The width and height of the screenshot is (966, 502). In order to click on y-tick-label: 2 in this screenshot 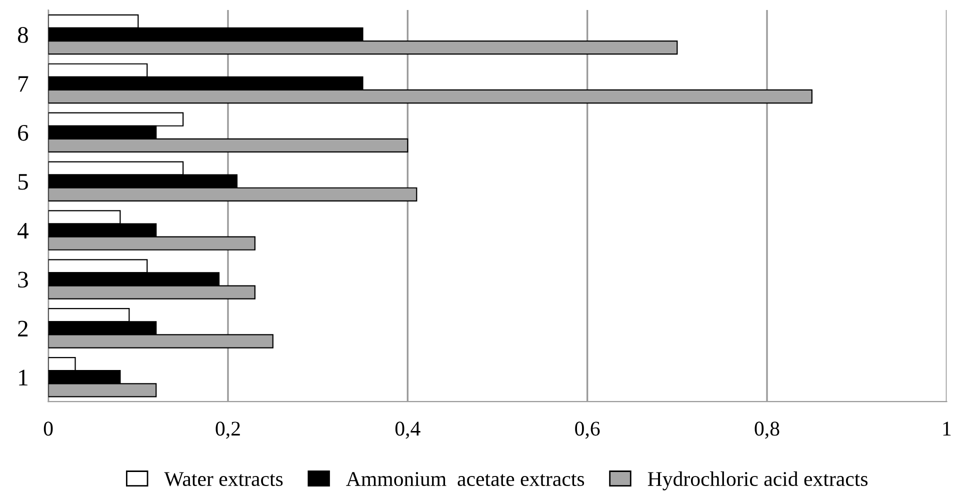, I will do `click(23, 328)`.